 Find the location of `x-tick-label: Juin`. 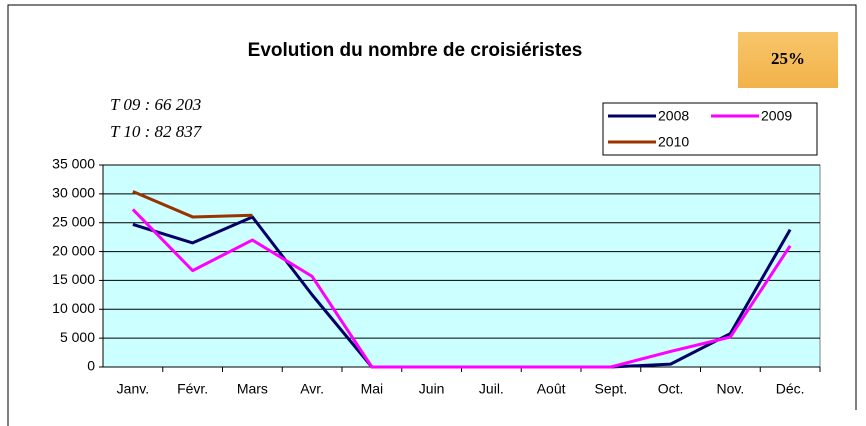

x-tick-label: Juin is located at coordinates (432, 389).